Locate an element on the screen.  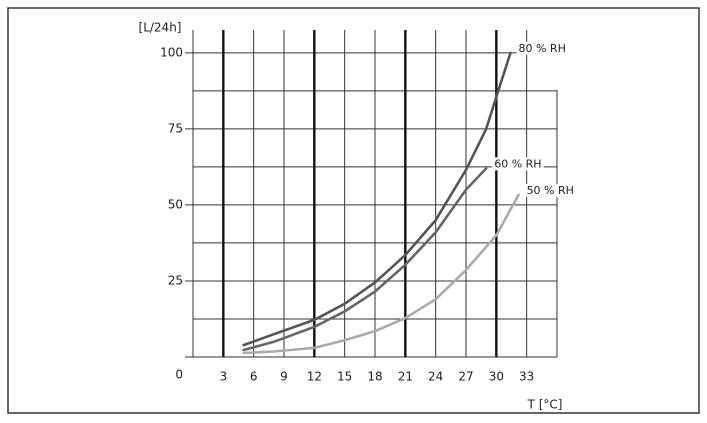
x-tick-label: 15 is located at coordinates (344, 377).